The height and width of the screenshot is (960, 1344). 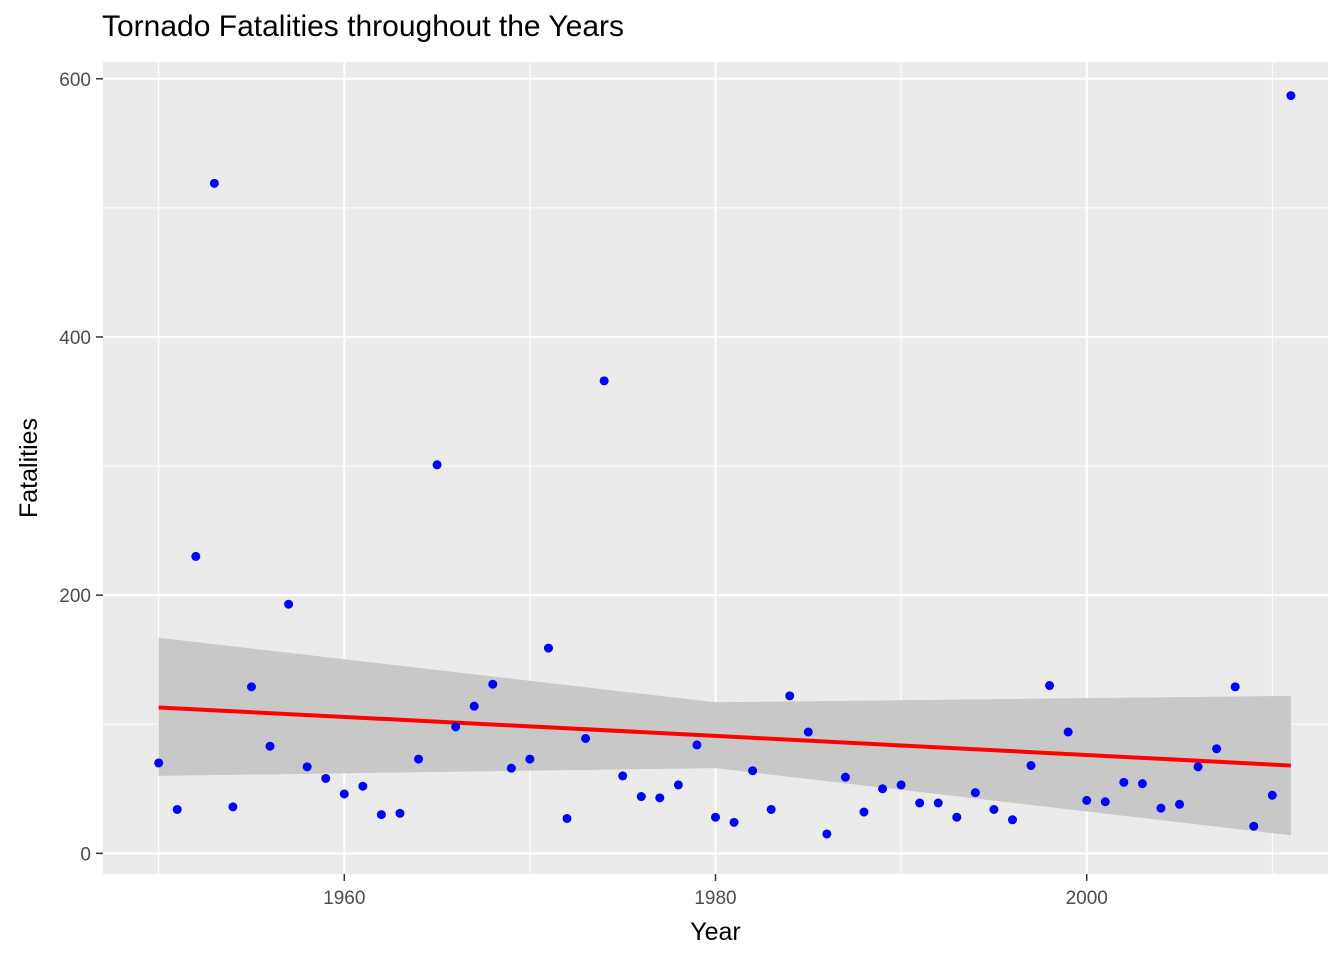 I want to click on y-tick-label: 600, so click(x=75, y=80).